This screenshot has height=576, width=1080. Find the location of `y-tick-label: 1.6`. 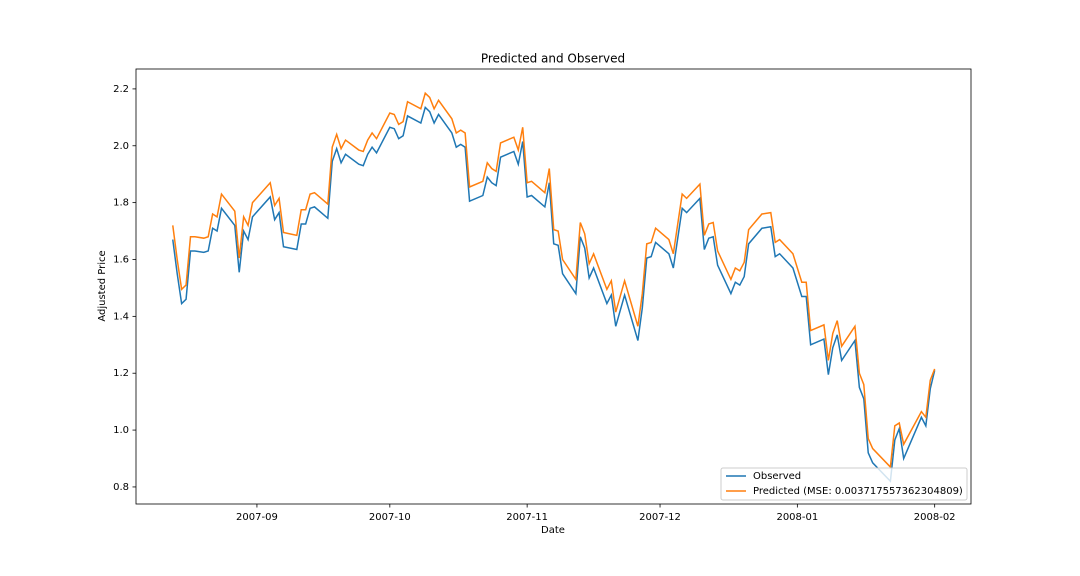

y-tick-label: 1.6 is located at coordinates (121, 259).